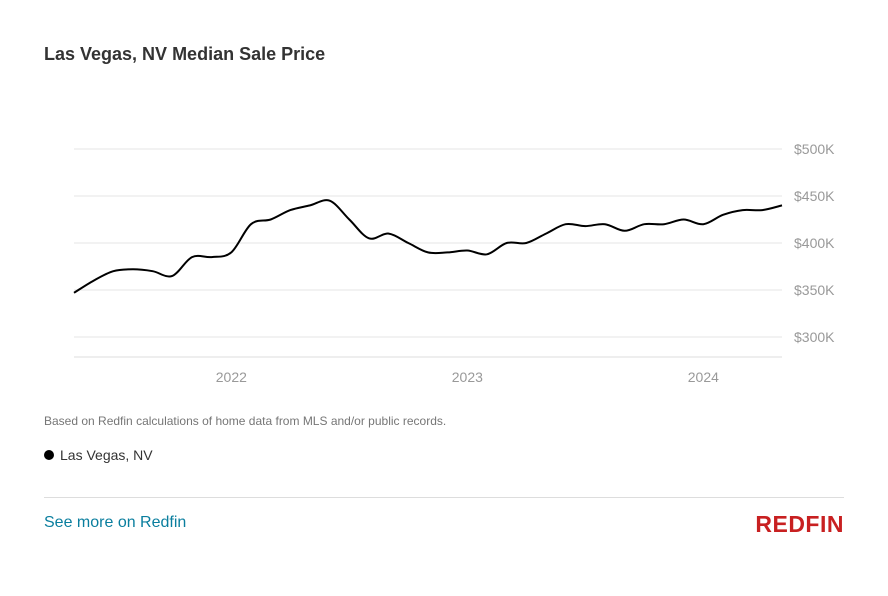 The image size is (888, 596). What do you see at coordinates (444, 497) in the screenshot?
I see `divider` at bounding box center [444, 497].